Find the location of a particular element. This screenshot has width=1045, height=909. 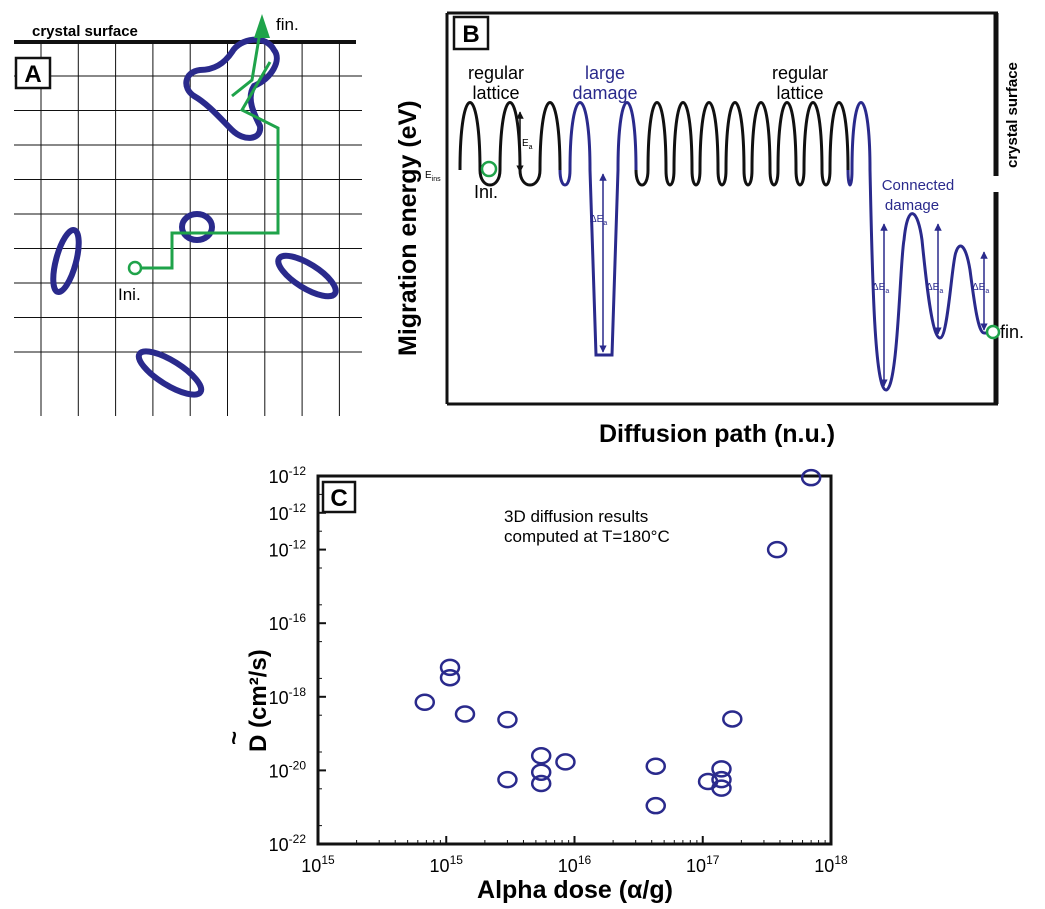

panel-b-label-box is located at coordinates (471, 33).